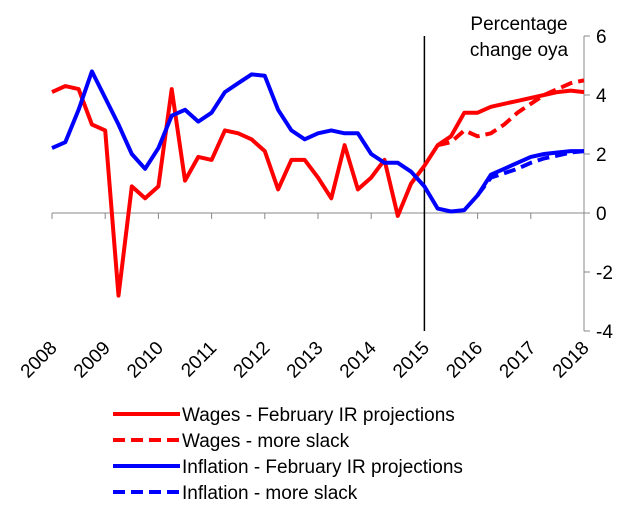 Image resolution: width=624 pixels, height=514 pixels. Describe the element at coordinates (318, 415) in the screenshot. I see `legend-label: Wages - February IR projections` at that location.